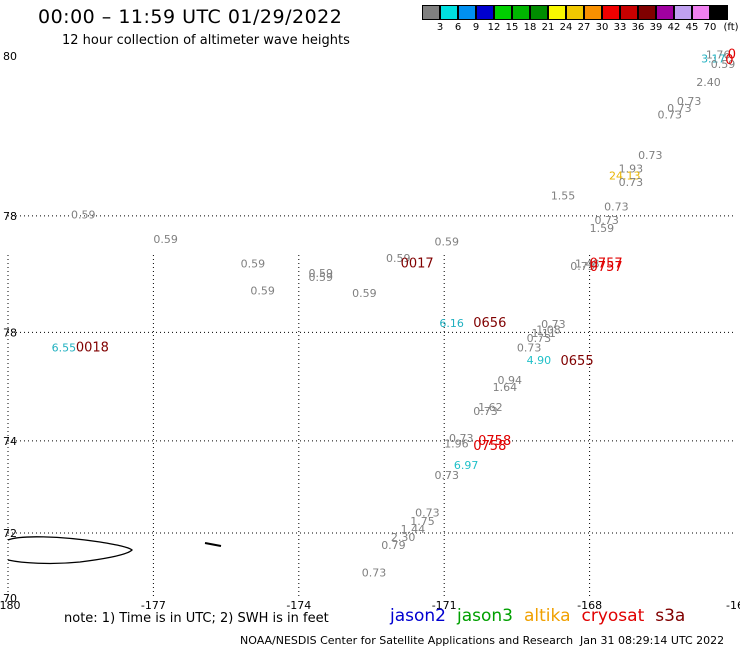 The image size is (740, 650). What do you see at coordinates (589, 605) in the screenshot?
I see `longitude-tick-label: -168` at bounding box center [589, 605].